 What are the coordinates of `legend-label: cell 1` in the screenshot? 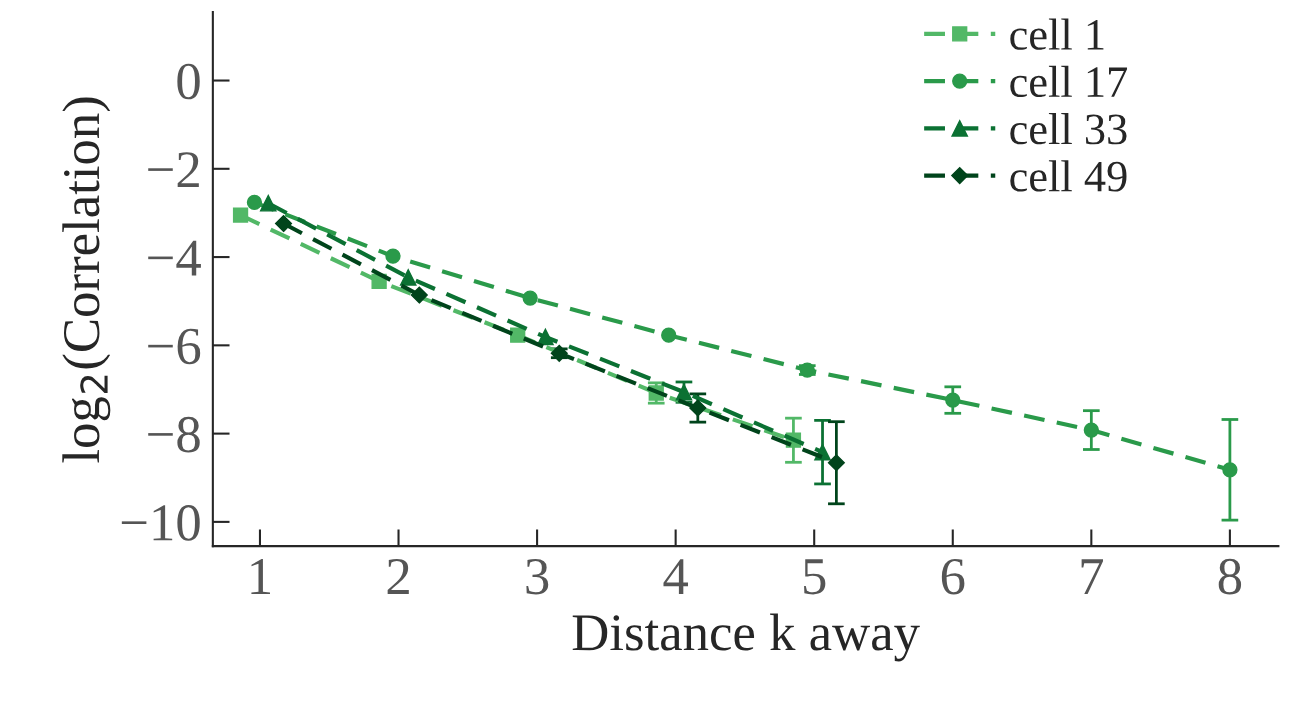 It's located at (1057, 34).